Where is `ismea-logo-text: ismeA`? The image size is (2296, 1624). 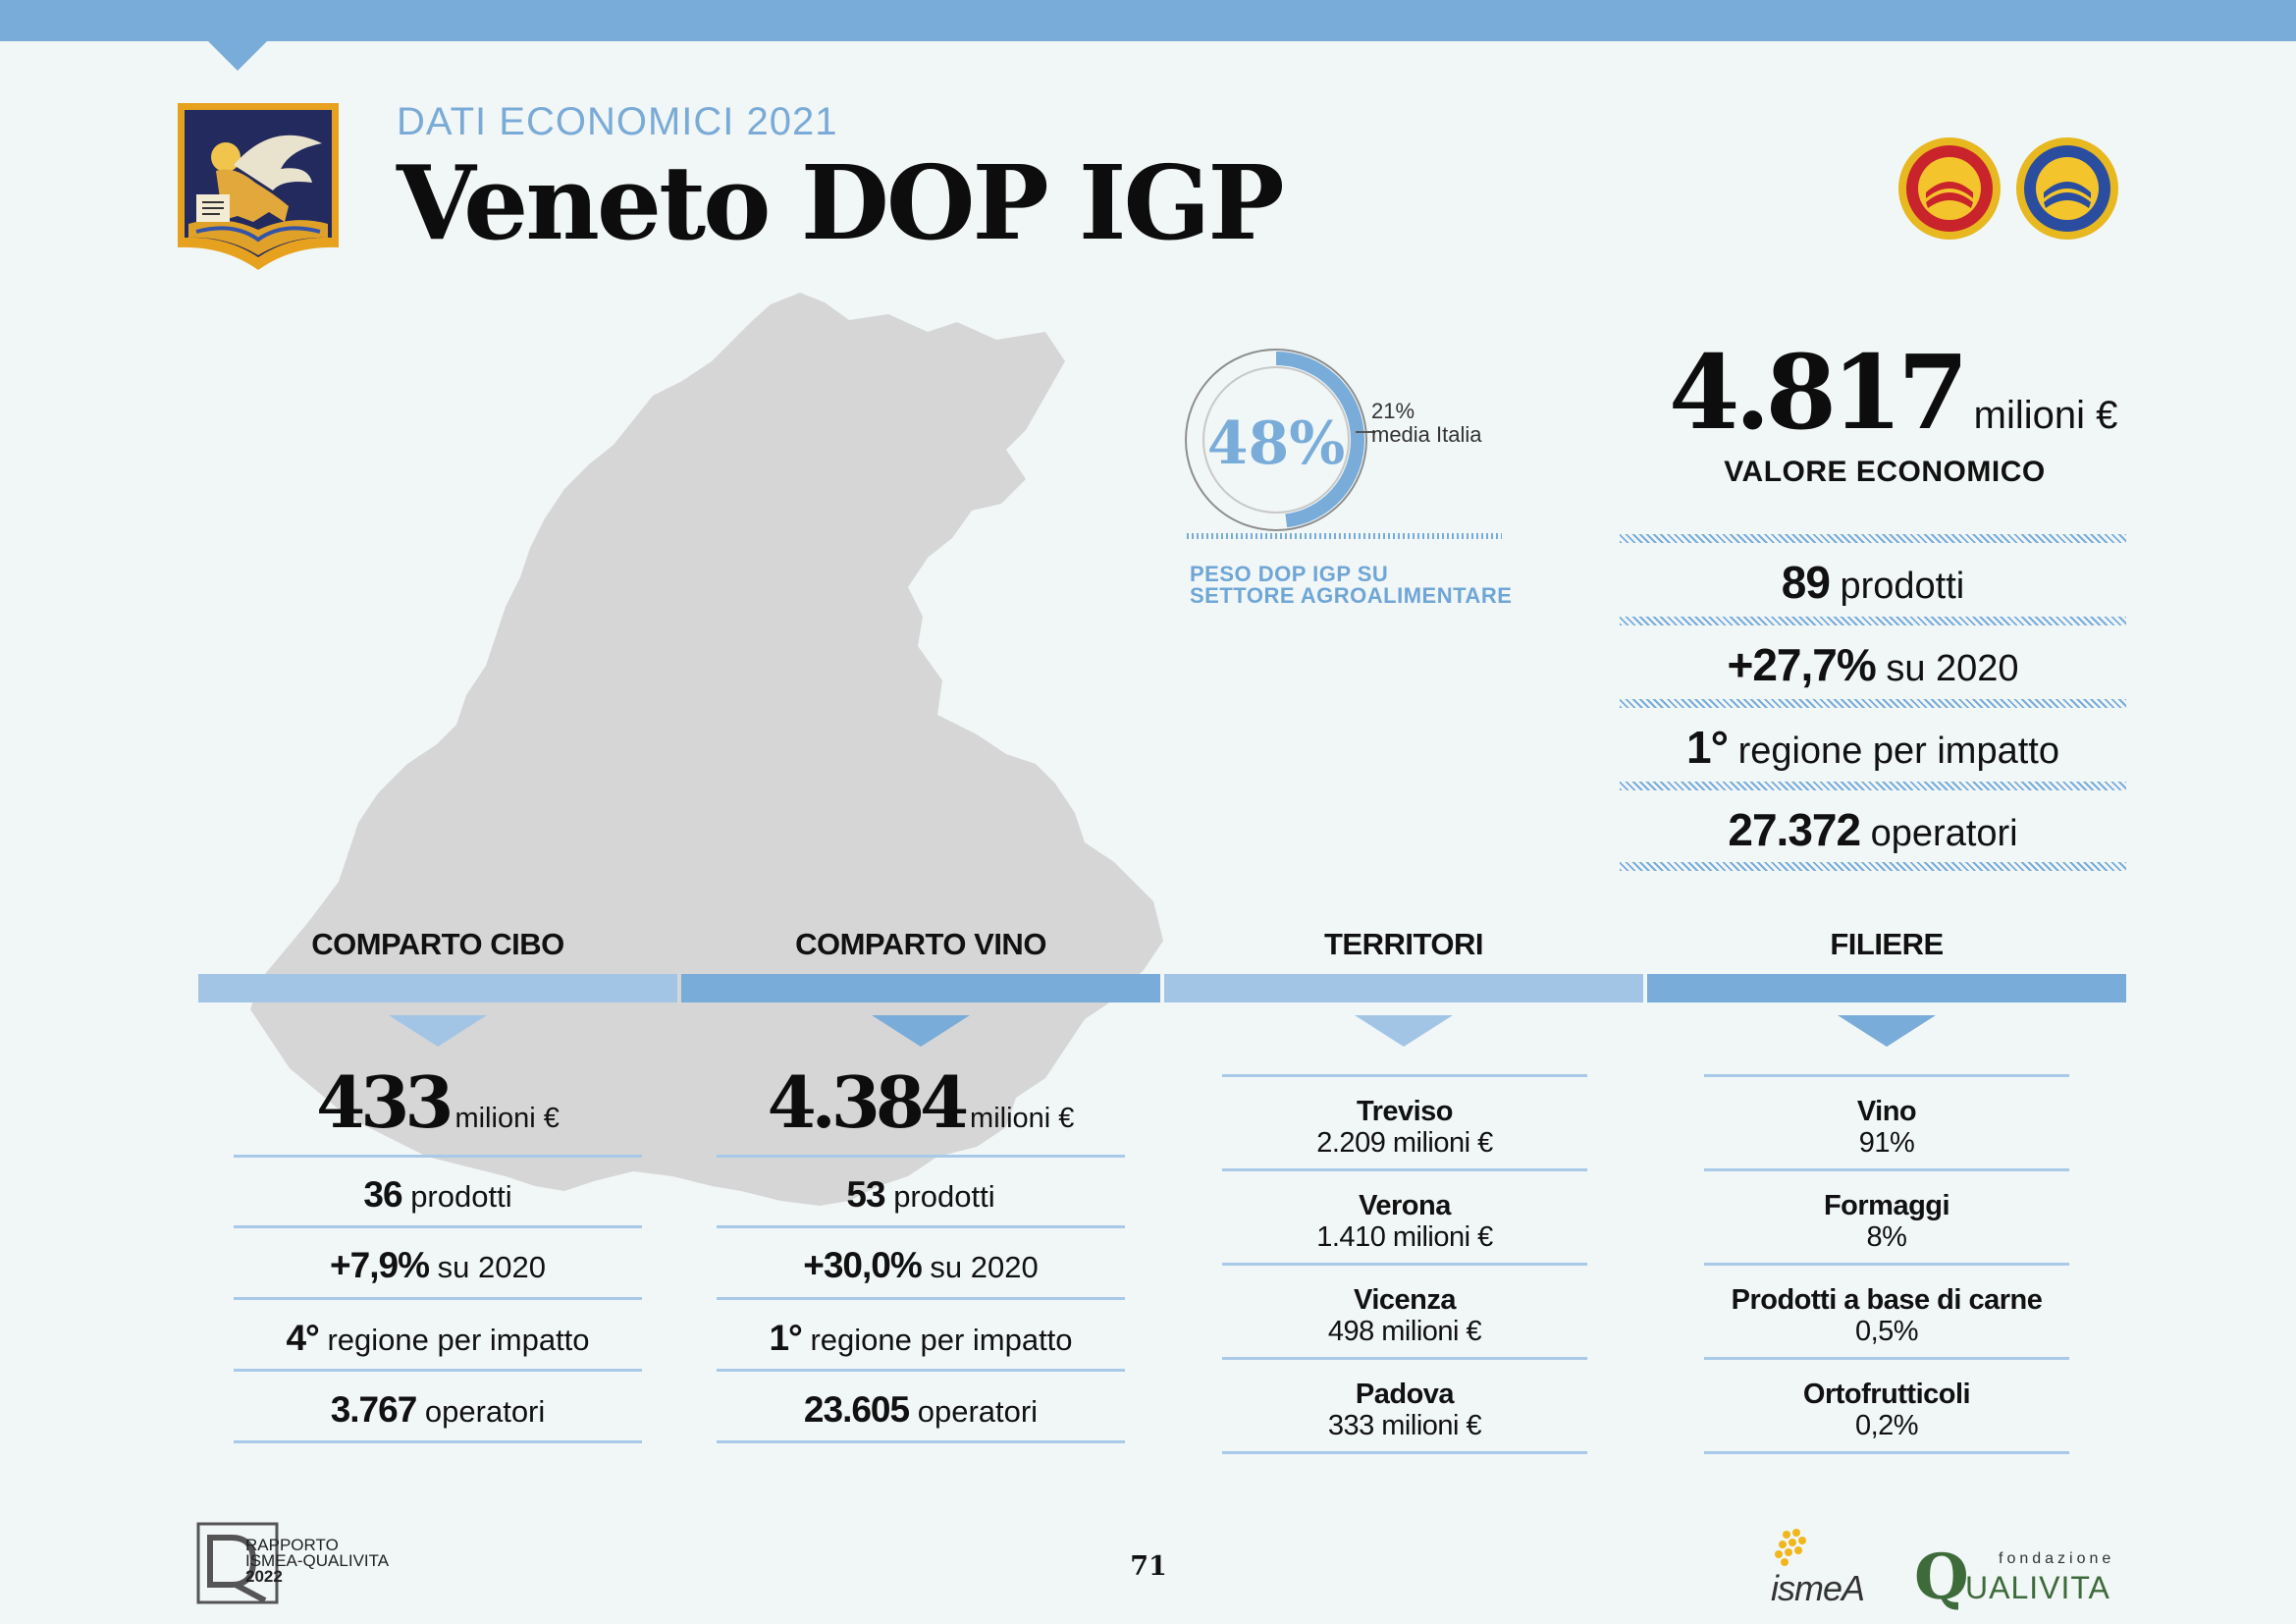
ismea-logo-text: ismeA is located at coordinates (1818, 1588).